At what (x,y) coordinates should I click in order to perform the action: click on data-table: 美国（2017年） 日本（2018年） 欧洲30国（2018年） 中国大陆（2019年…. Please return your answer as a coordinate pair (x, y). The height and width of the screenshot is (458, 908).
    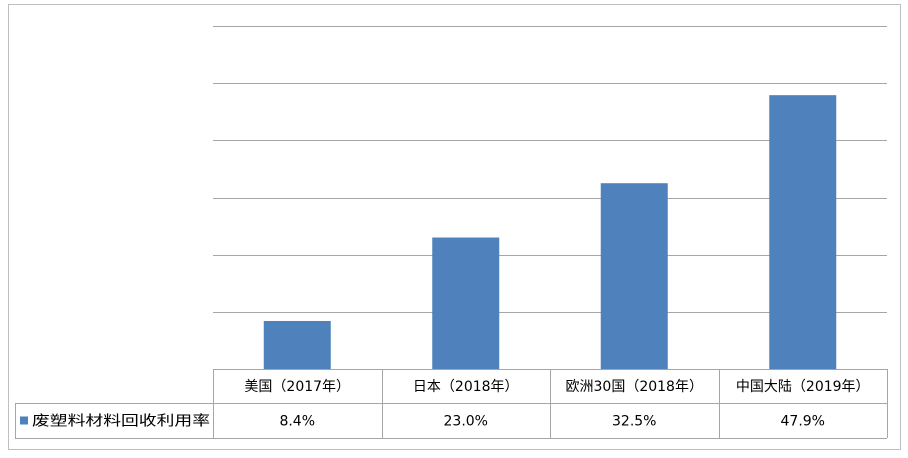
    Looking at the image, I should click on (451, 404).